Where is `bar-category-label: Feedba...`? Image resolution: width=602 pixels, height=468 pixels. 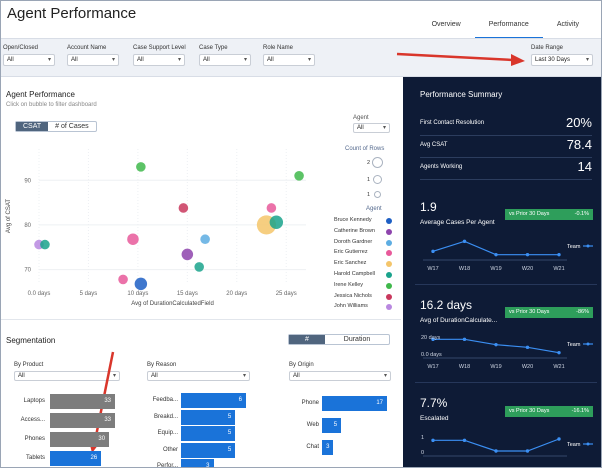
bar-category-label: Feedba... is located at coordinates (165, 400).